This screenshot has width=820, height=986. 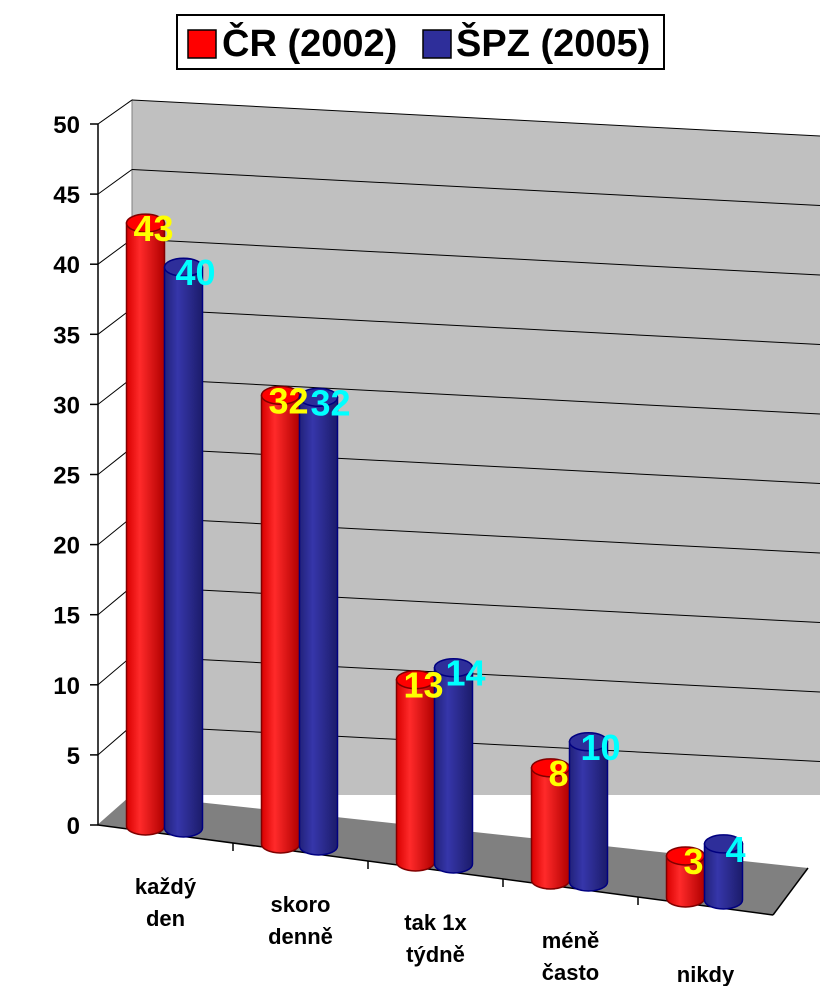 What do you see at coordinates (73, 826) in the screenshot?
I see `y-tick-label: 0` at bounding box center [73, 826].